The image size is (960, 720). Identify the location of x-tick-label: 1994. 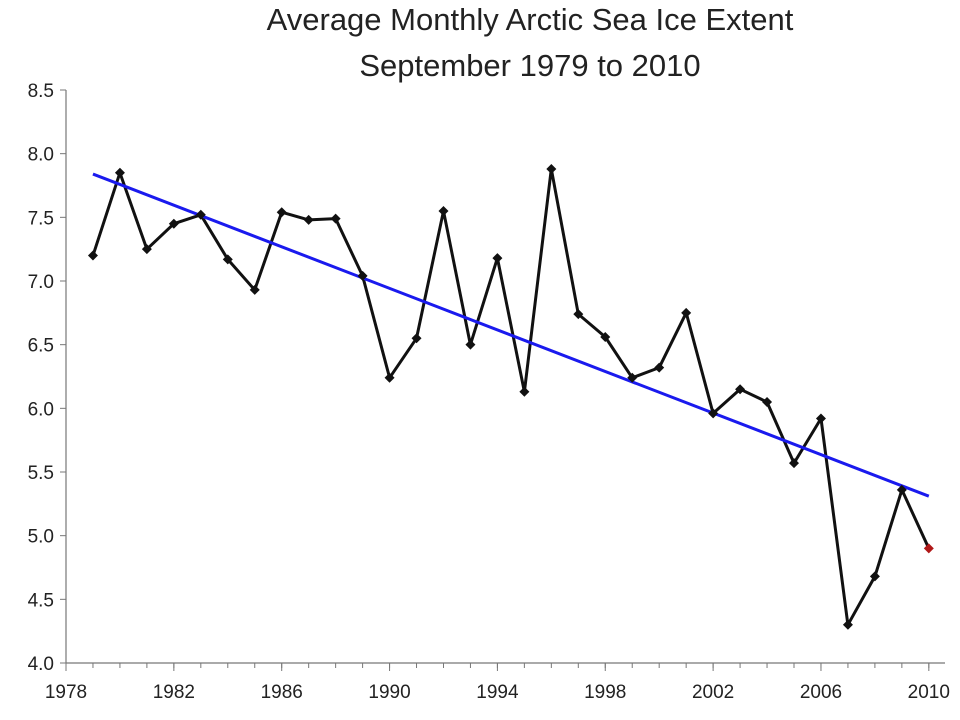
(497, 692).